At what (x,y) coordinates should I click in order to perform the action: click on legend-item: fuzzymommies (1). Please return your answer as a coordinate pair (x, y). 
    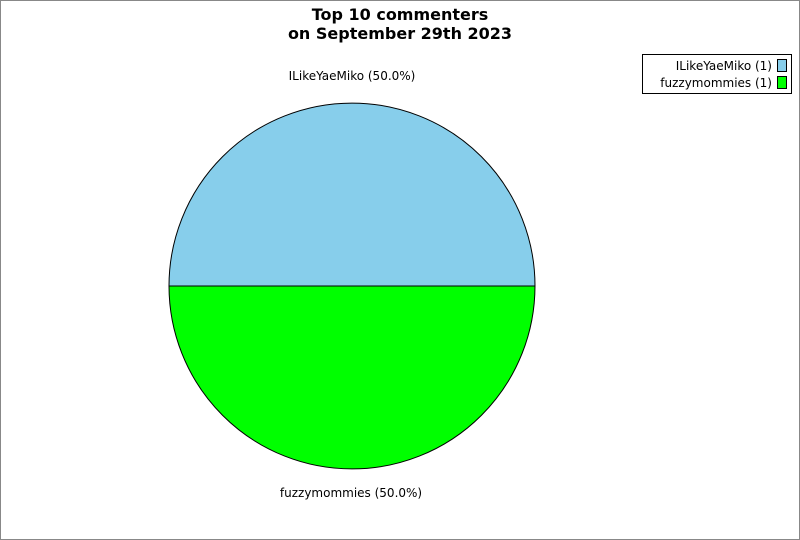
    Looking at the image, I should click on (717, 82).